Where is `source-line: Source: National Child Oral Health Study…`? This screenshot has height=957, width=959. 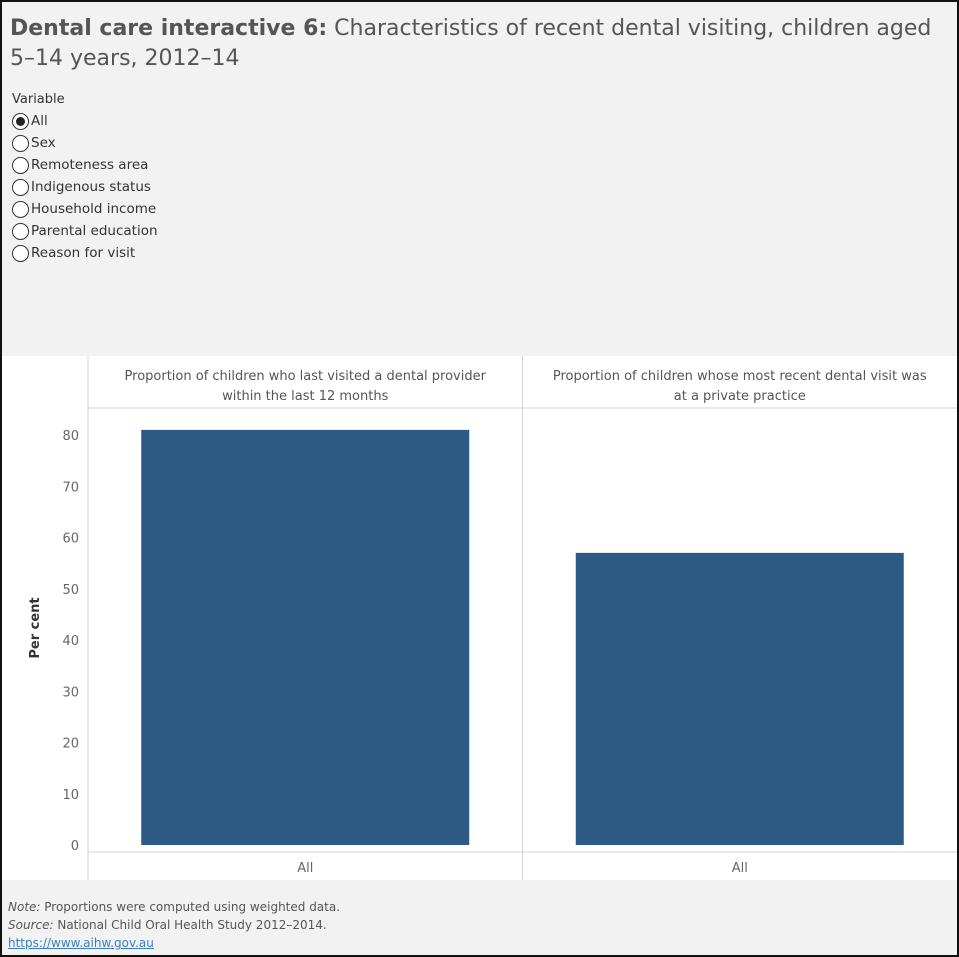
source-line: Source: National Child Oral Health Study… is located at coordinates (174, 925).